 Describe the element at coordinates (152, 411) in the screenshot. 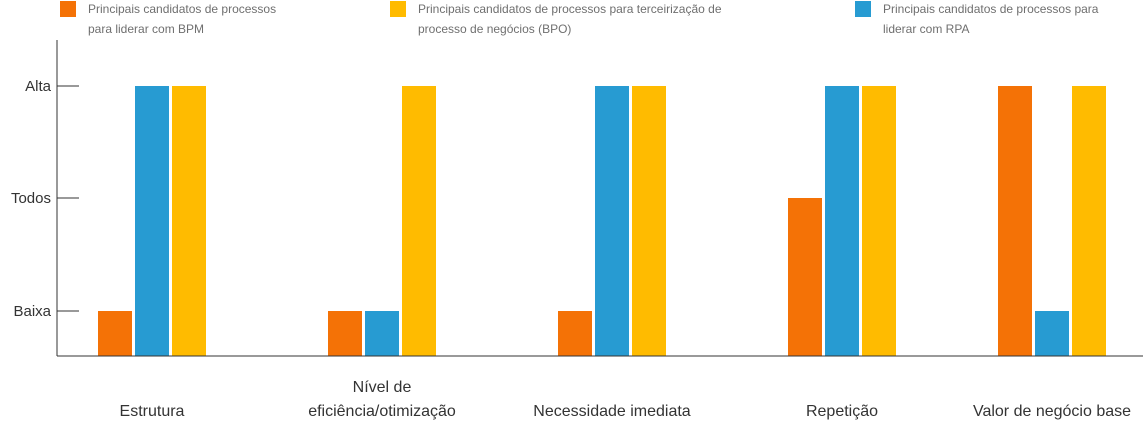

I see `x-tick-label: Estrutura` at that location.